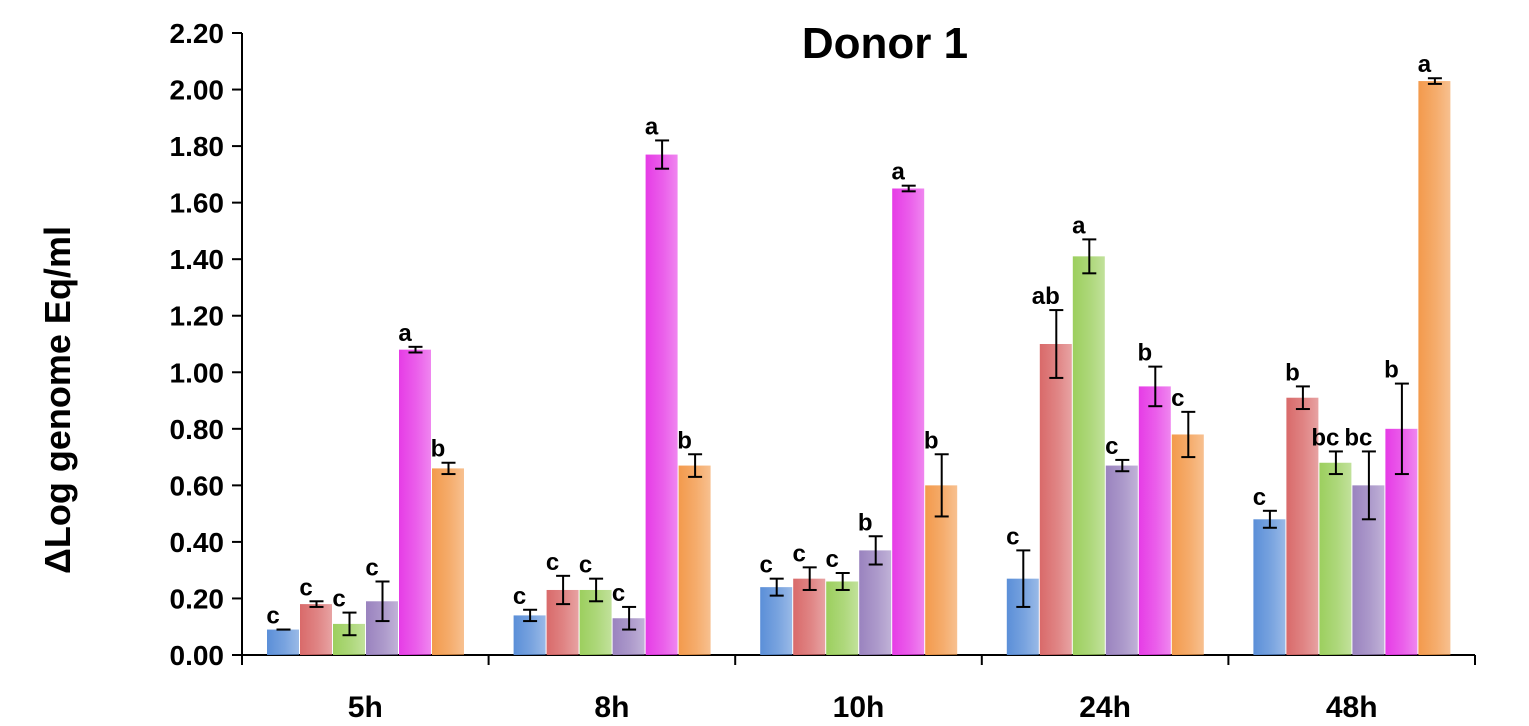  What do you see at coordinates (197, 655) in the screenshot?
I see `y-tick-label: 0.00` at bounding box center [197, 655].